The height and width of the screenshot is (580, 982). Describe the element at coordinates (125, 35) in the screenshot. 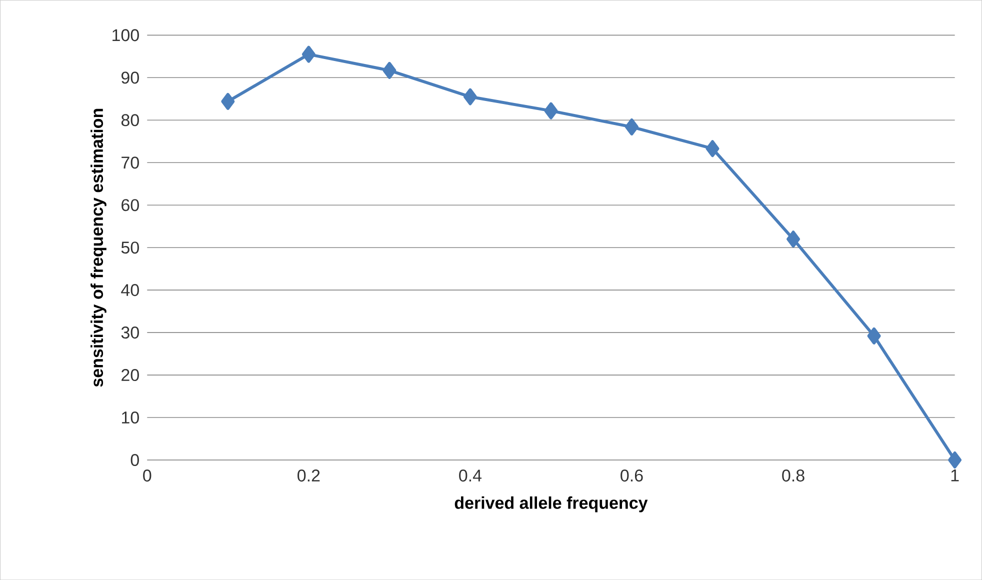

I see `y-tick-label: 100` at that location.